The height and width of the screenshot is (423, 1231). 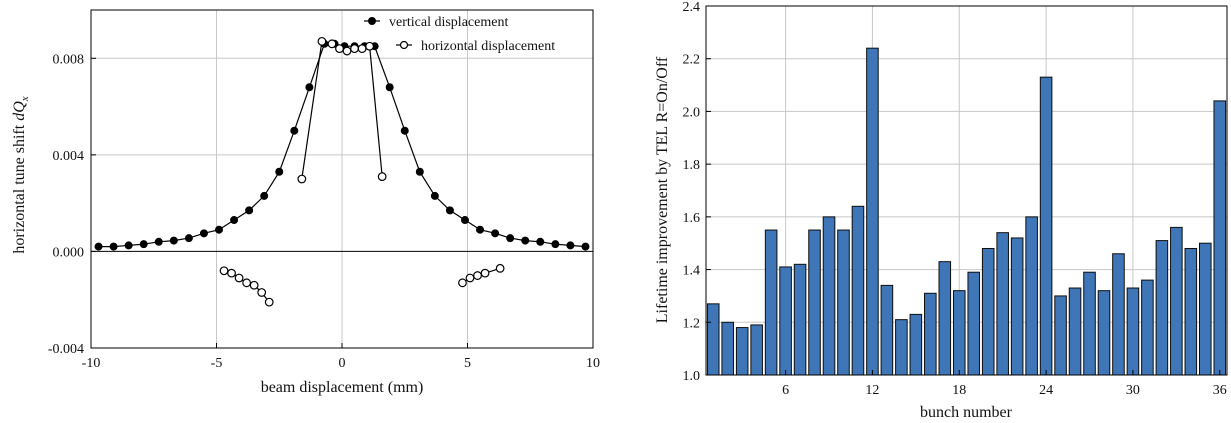 What do you see at coordinates (19, 111) in the screenshot?
I see `left-y-axis-label-symbol: dQ` at bounding box center [19, 111].